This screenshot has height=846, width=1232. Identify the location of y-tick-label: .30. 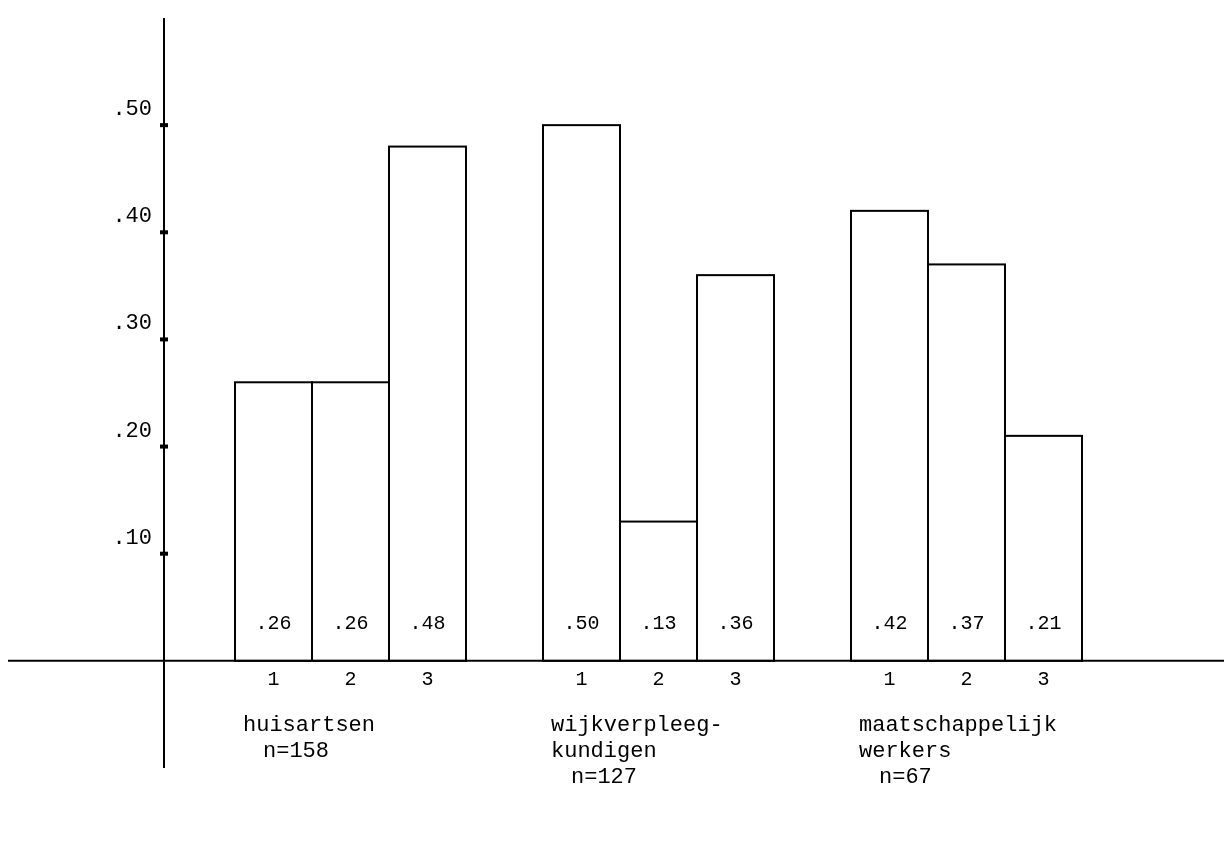
(132, 324).